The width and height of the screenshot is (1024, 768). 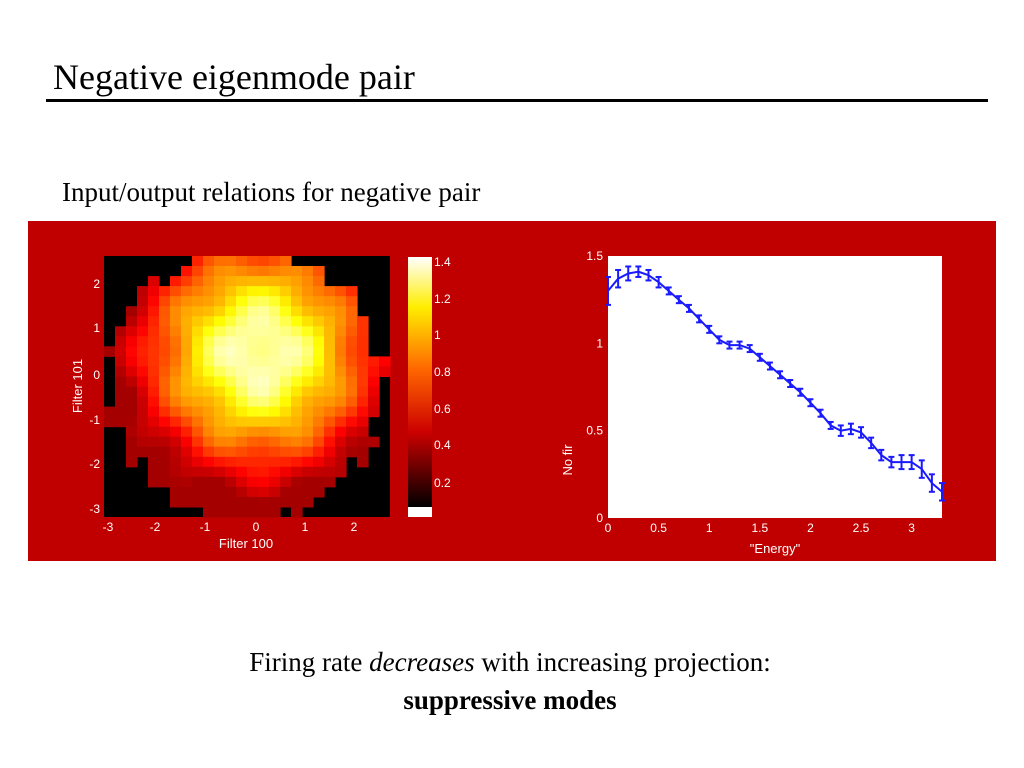 What do you see at coordinates (510, 700) in the screenshot?
I see `caption-line-2: suppressive modes` at bounding box center [510, 700].